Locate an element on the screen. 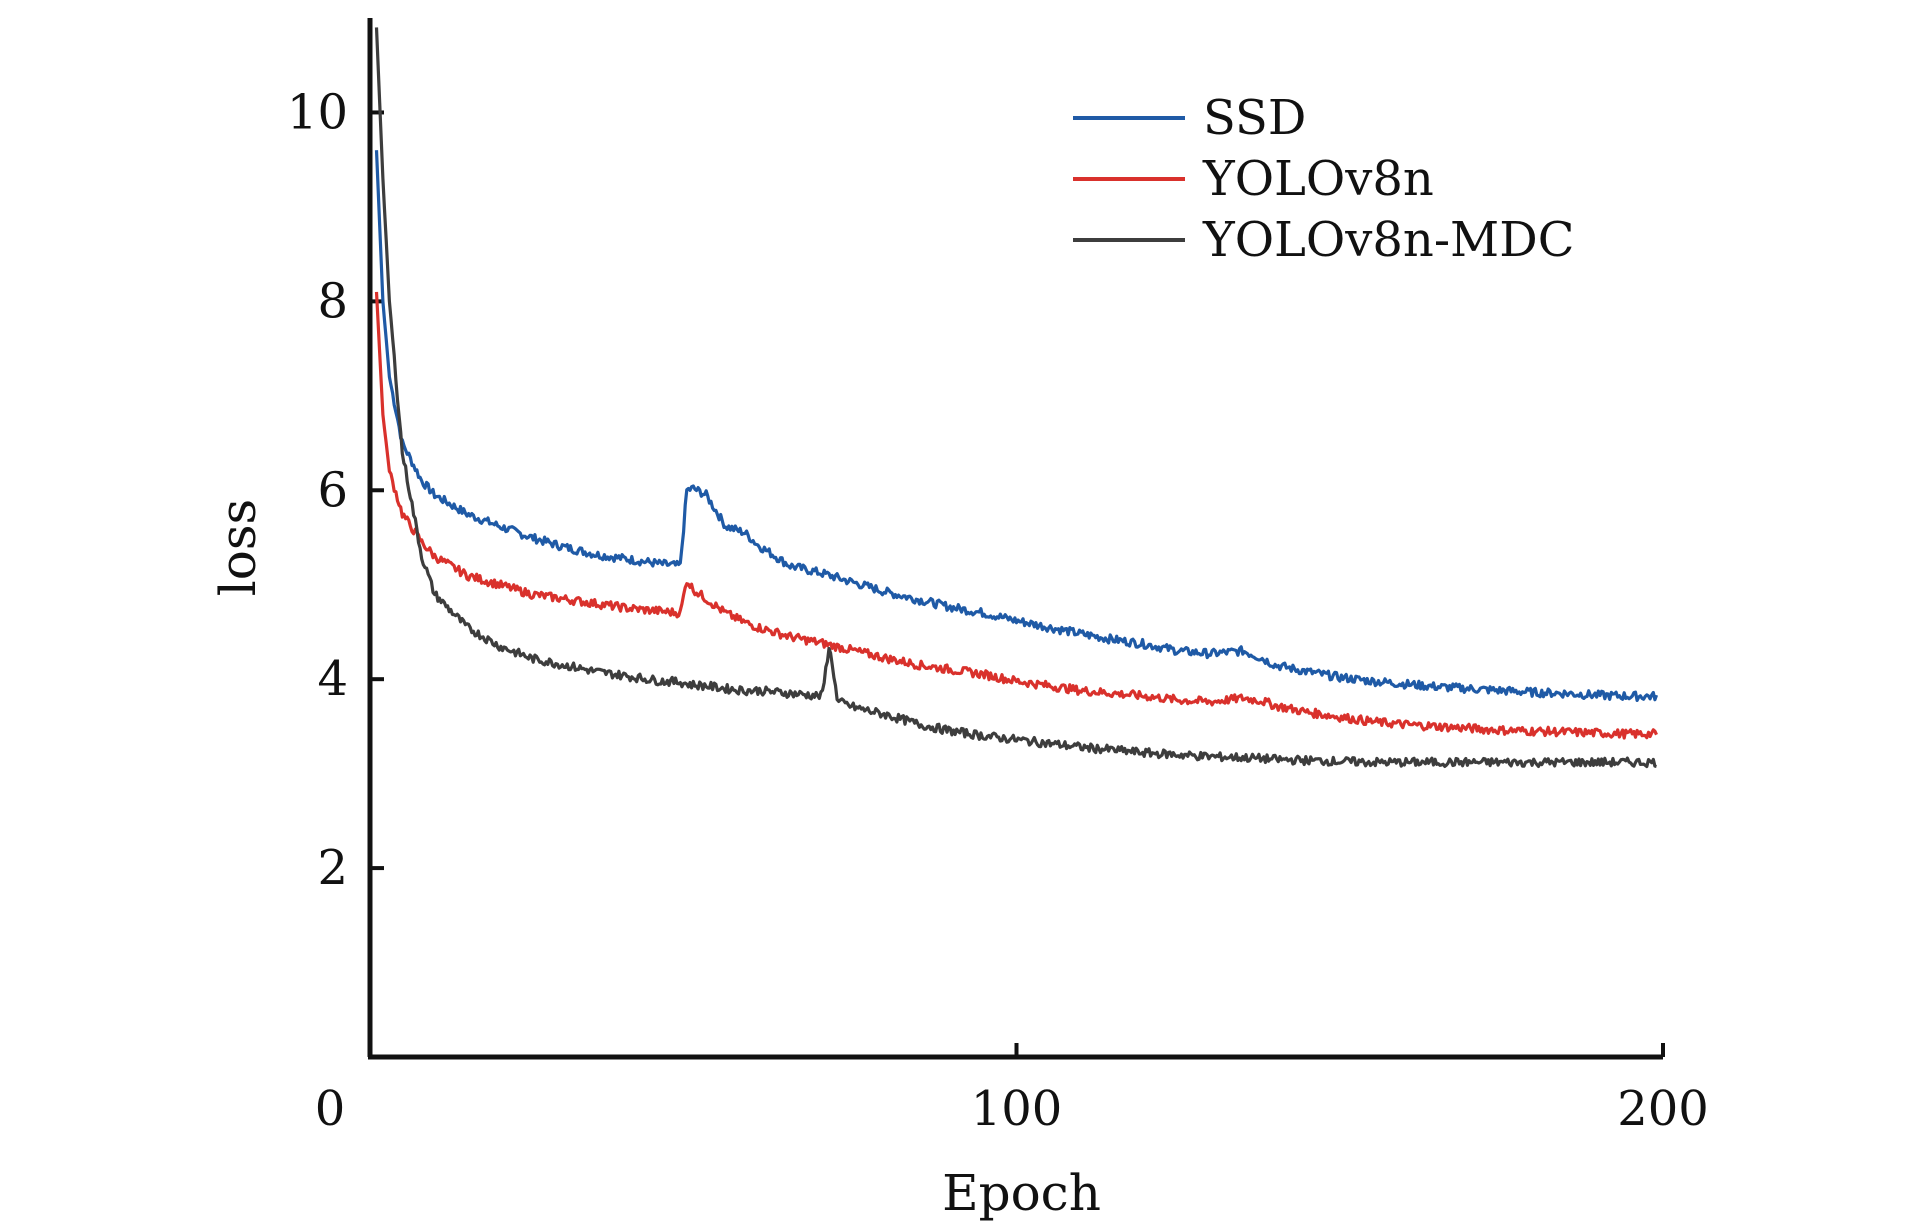 Image resolution: width=1913 pixels, height=1228 pixels. x-axis-label: Epoch is located at coordinates (1021, 1193).